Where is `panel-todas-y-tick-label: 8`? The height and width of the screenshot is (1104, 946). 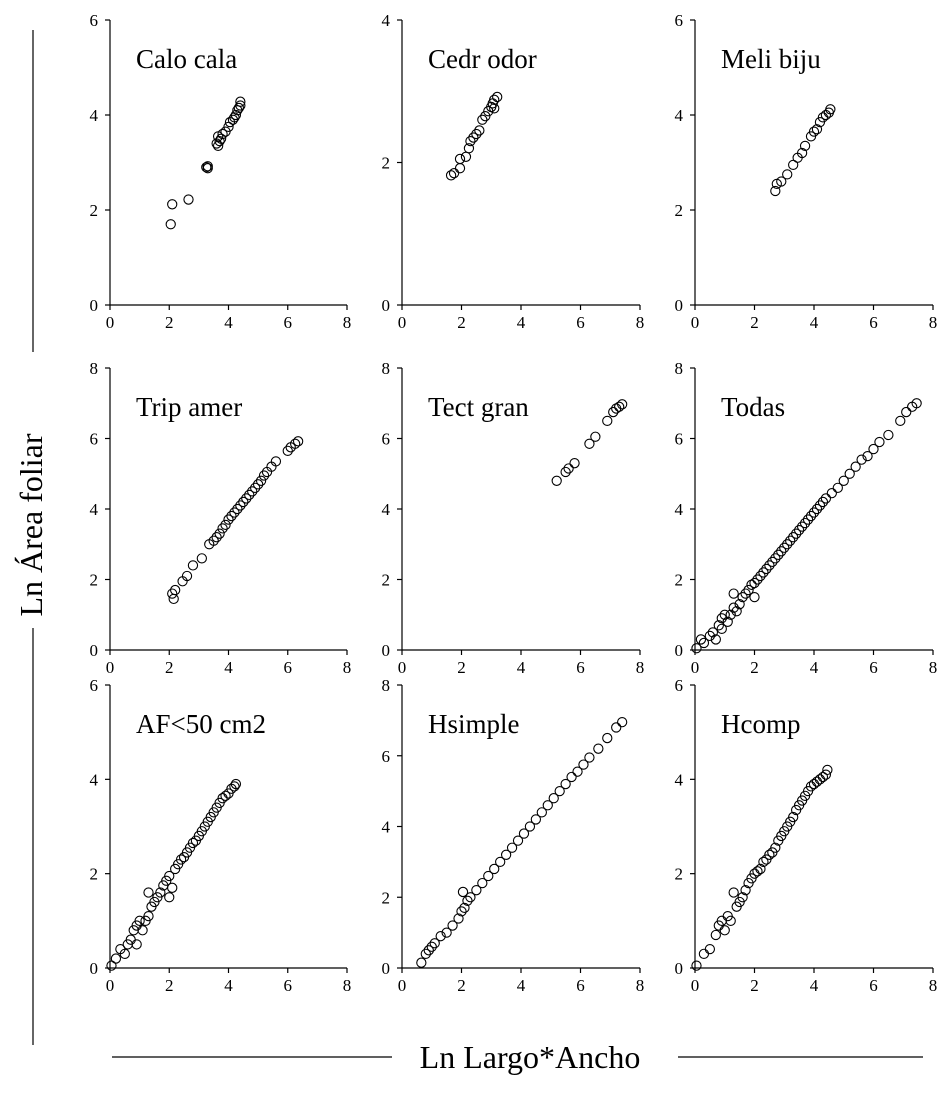 panel-todas-y-tick-label: 8 is located at coordinates (679, 368).